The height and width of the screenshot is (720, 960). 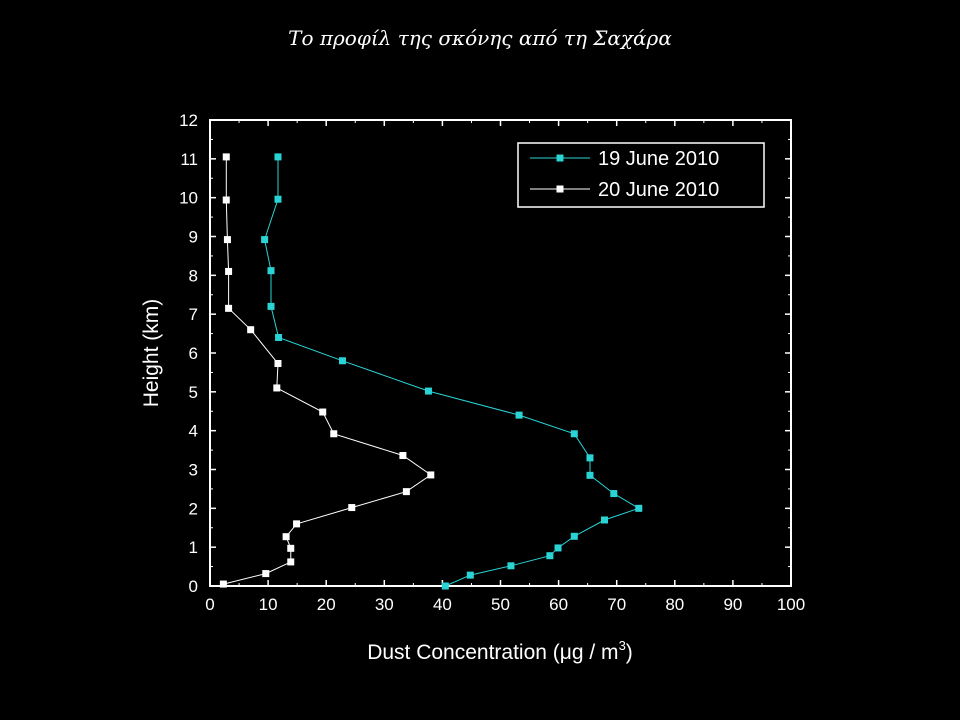 What do you see at coordinates (384, 604) in the screenshot?
I see `x-tick-label: 30` at bounding box center [384, 604].